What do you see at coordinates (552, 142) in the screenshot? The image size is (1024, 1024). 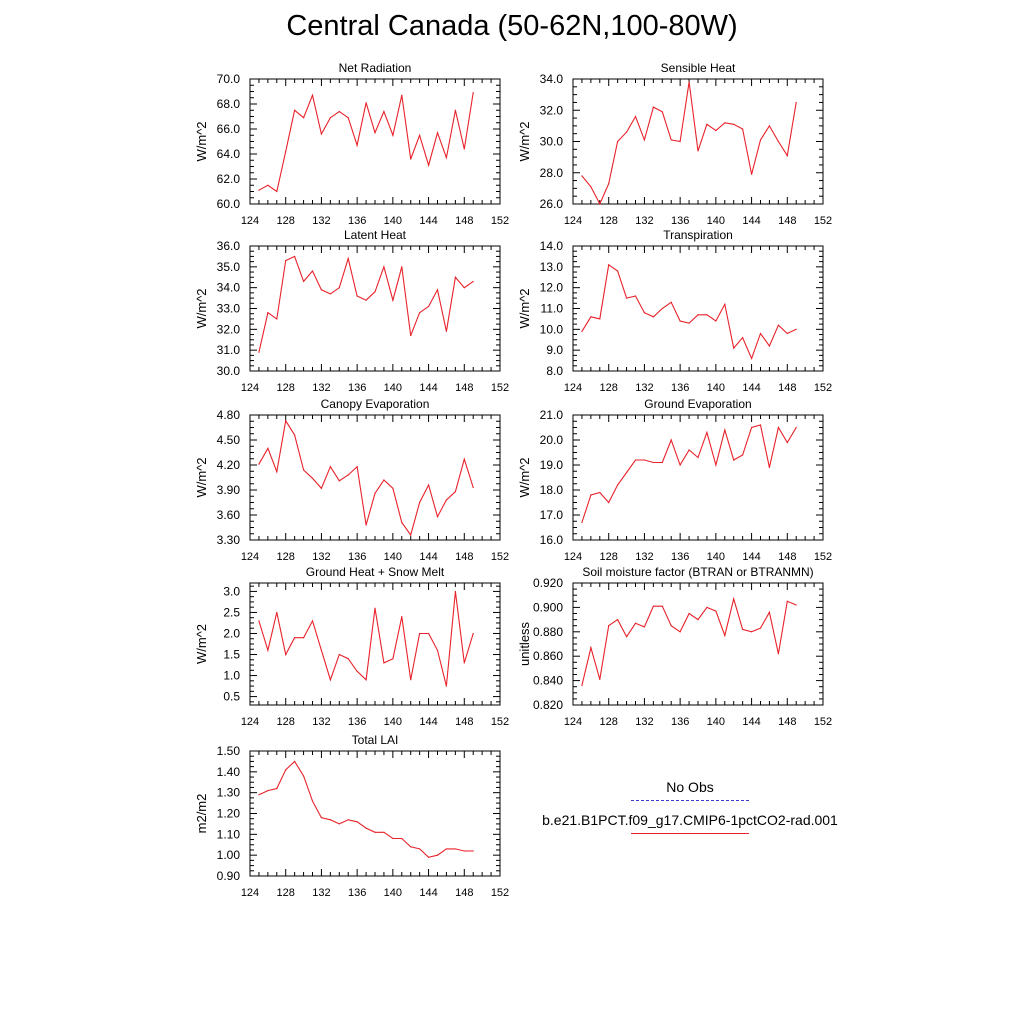 I see `y-tick-label: 30.0` at bounding box center [552, 142].